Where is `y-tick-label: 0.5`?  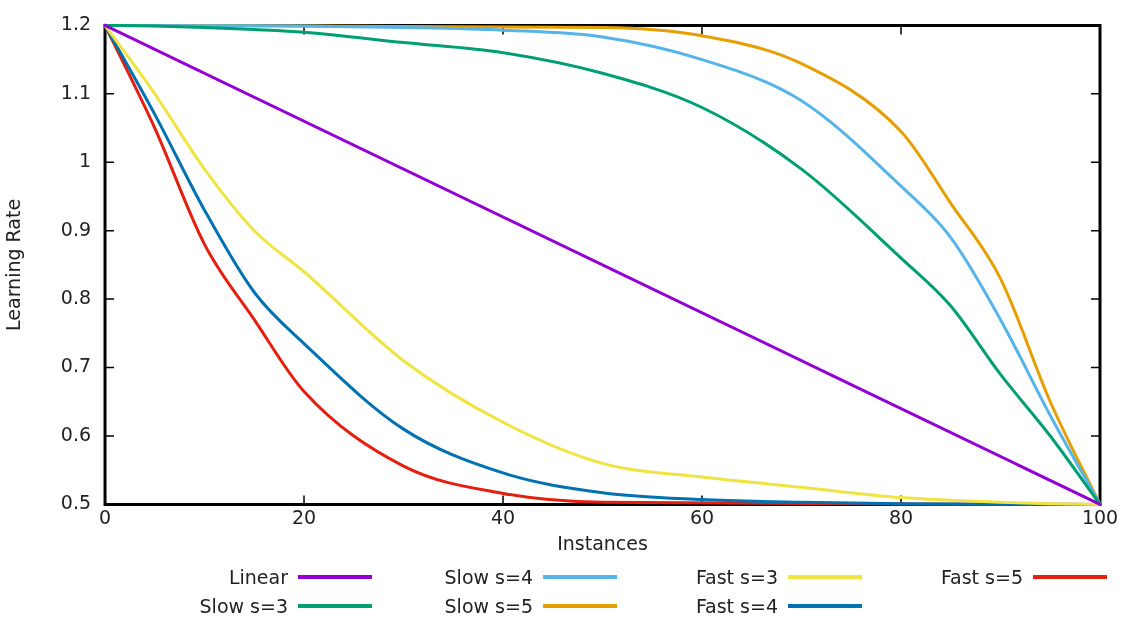
y-tick-label: 0.5 is located at coordinates (76, 502).